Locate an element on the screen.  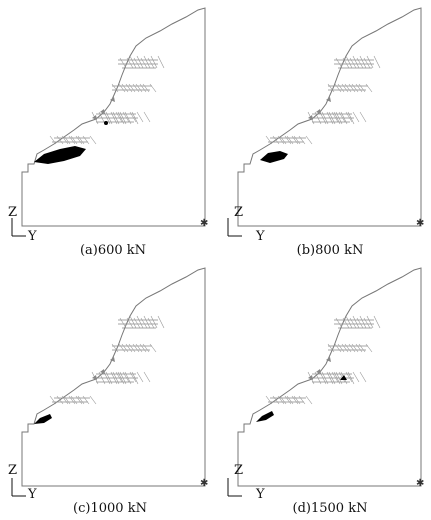
caption-b: (b)800 kN is located at coordinates (330, 250).